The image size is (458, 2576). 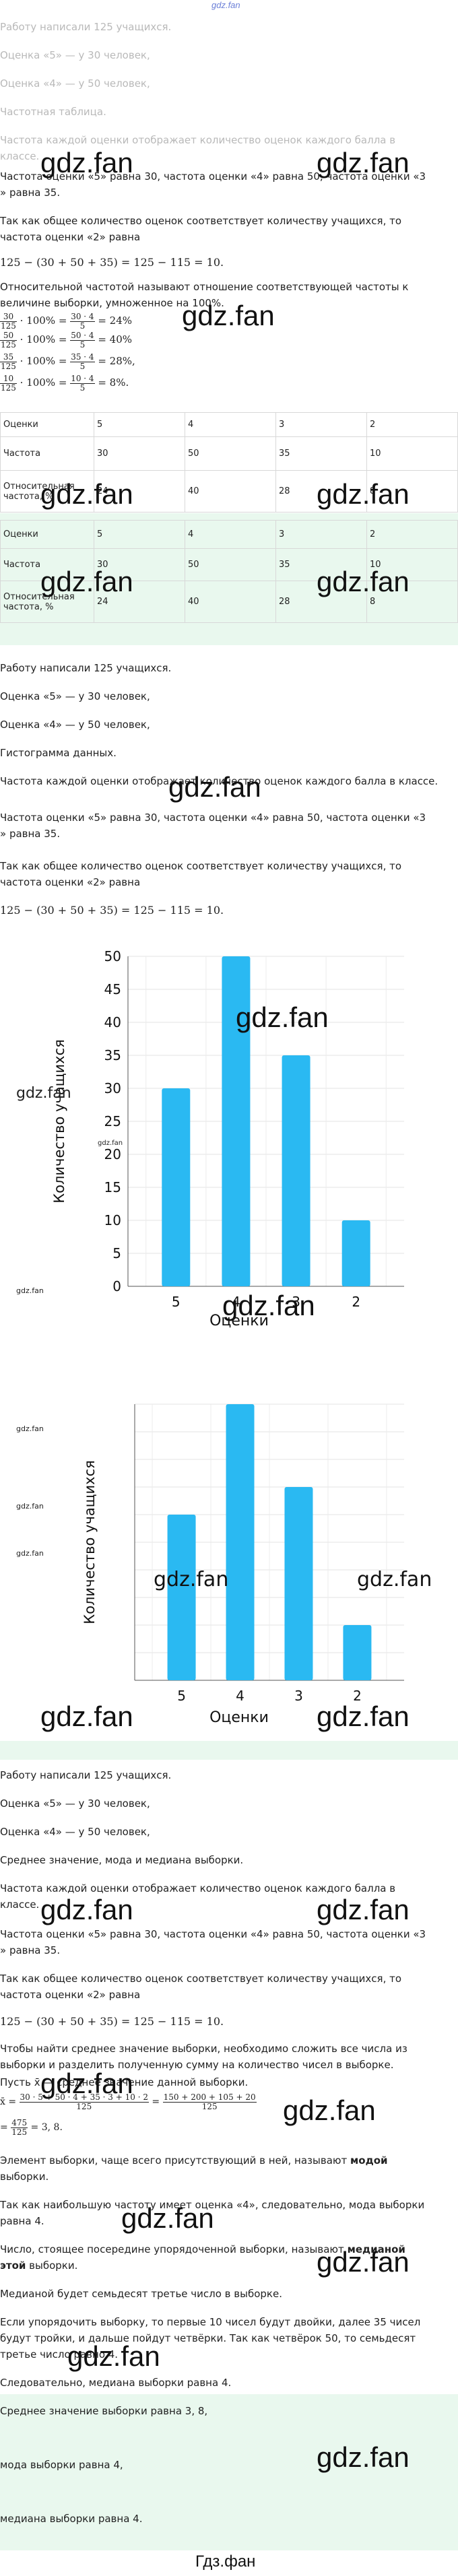 I want to click on text-line: выборки., so click(x=24, y=2177).